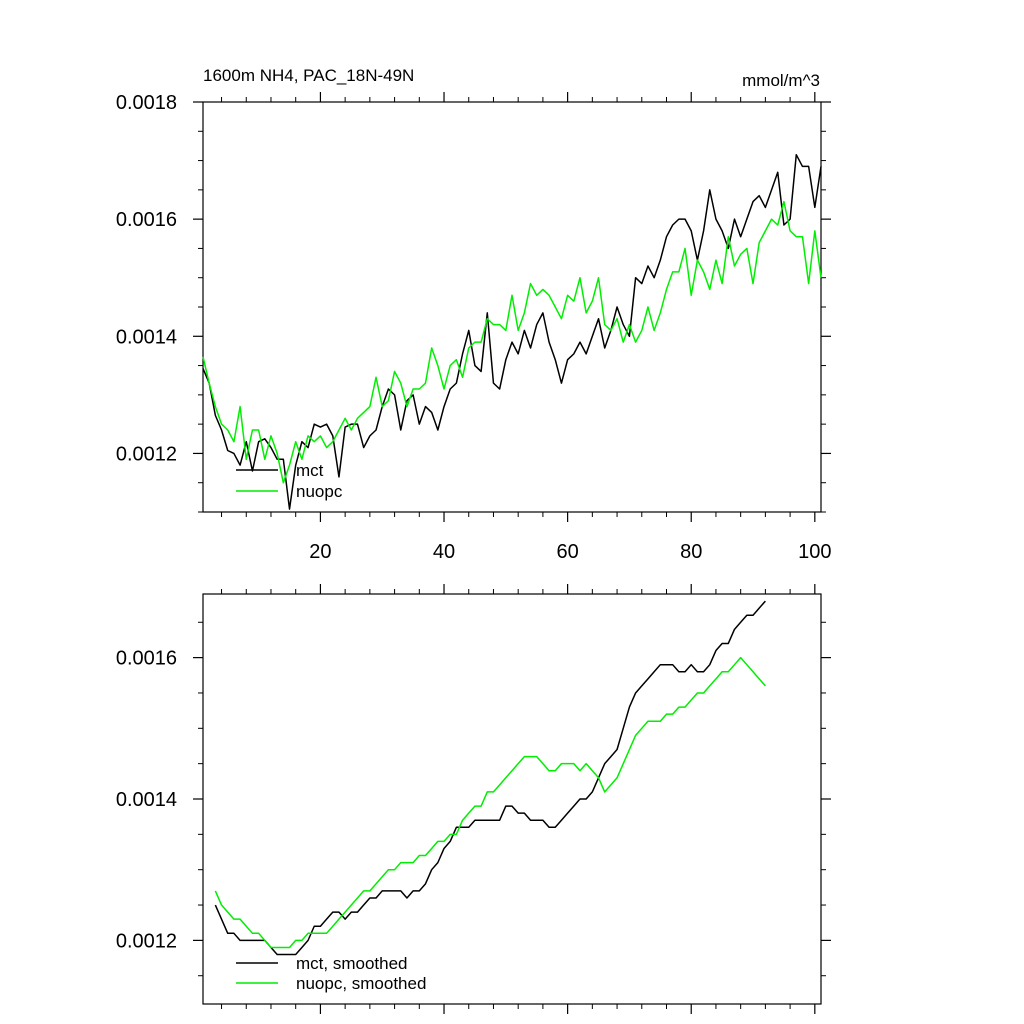 The image size is (1024, 1024). Describe the element at coordinates (691, 552) in the screenshot. I see `x-tick-label: 80` at that location.